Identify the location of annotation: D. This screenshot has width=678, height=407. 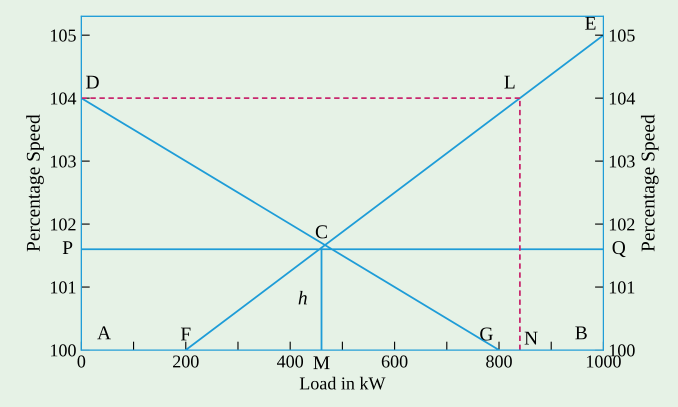
(92, 82).